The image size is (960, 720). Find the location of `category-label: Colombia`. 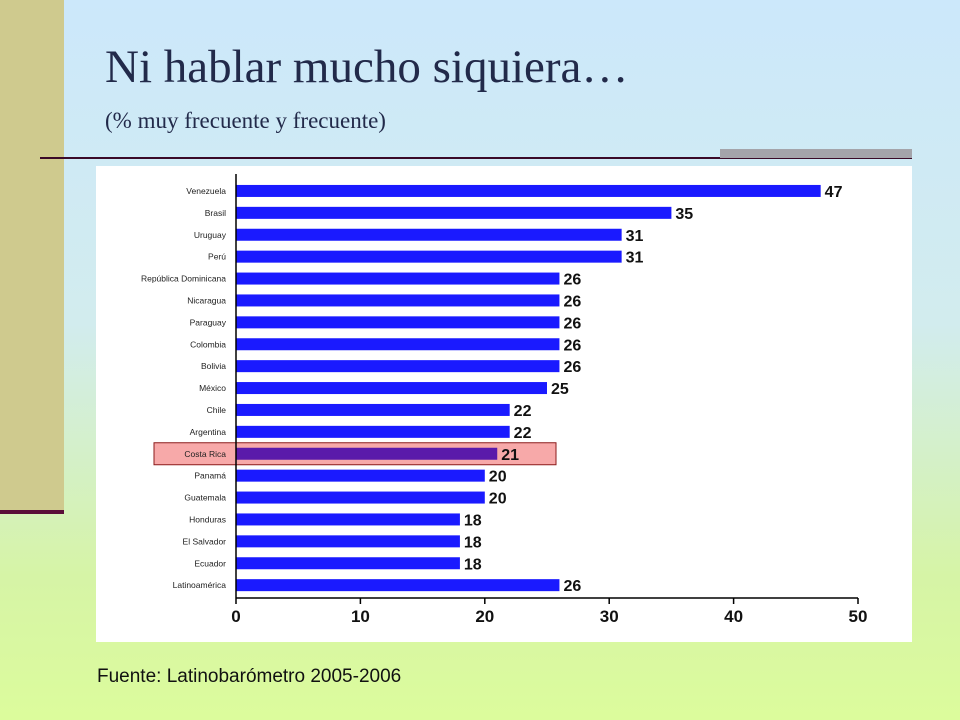

category-label: Colombia is located at coordinates (208, 344).